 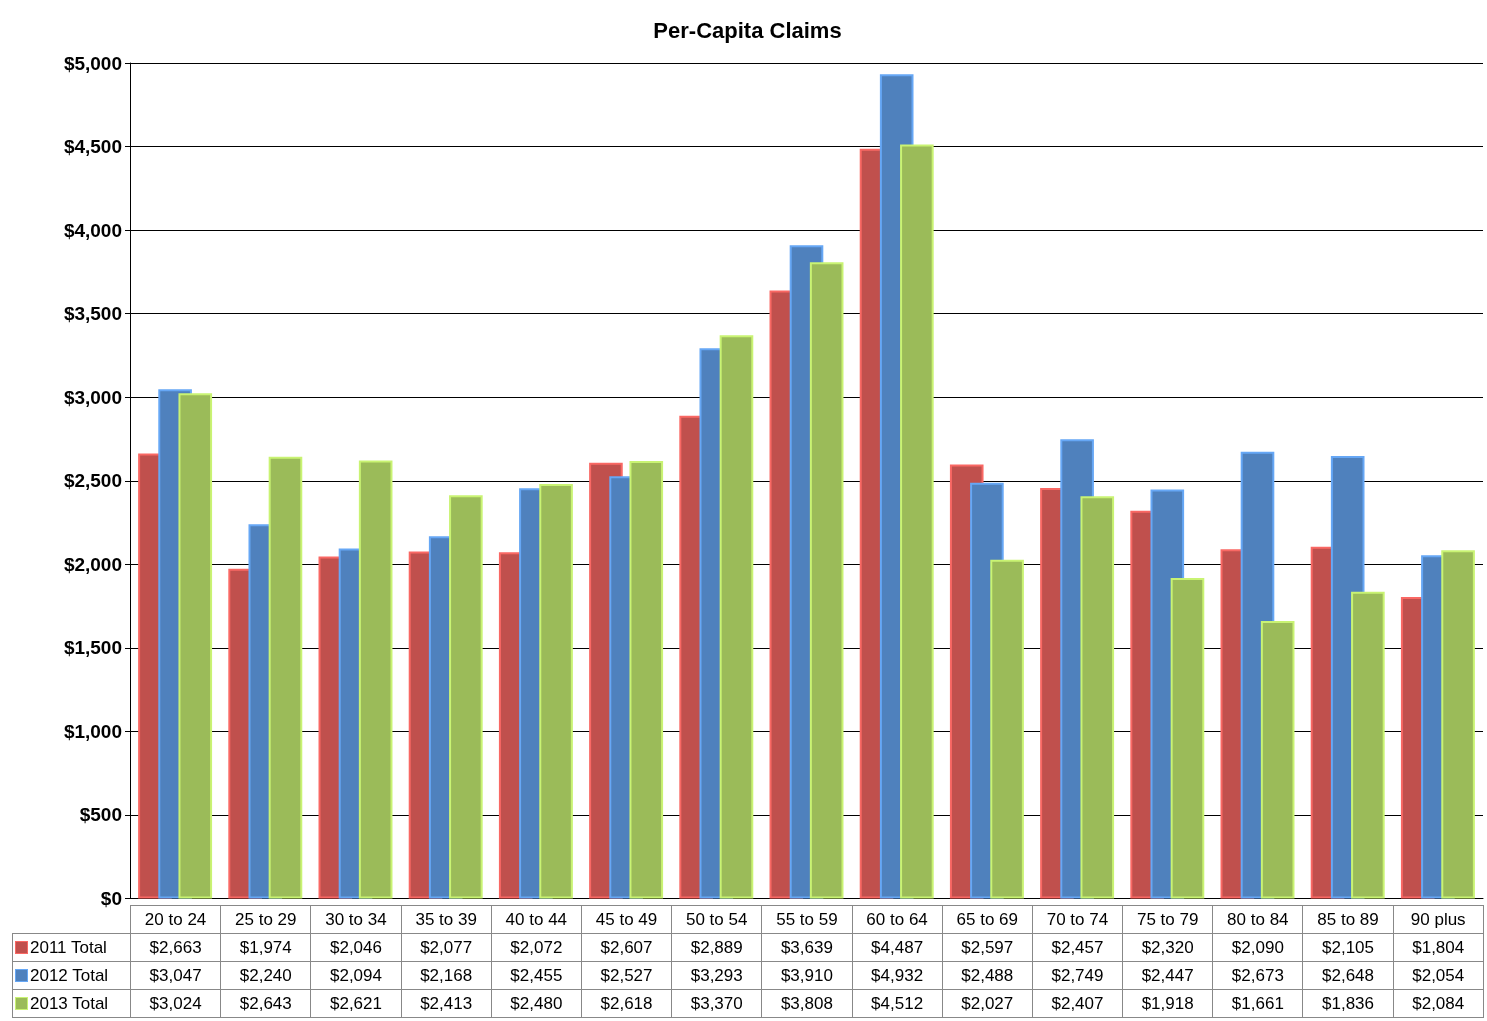 I want to click on data-label: $2,072, so click(x=536, y=947).